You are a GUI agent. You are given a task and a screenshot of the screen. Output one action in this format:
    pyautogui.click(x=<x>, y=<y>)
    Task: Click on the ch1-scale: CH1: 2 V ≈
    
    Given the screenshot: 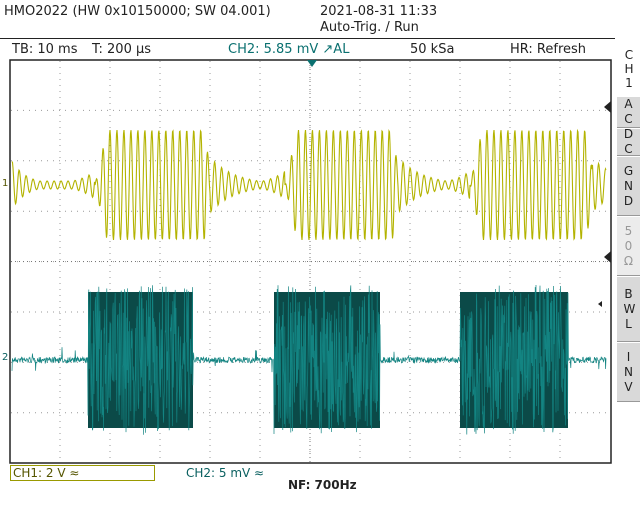 What is the action you would take?
    pyautogui.click(x=82, y=473)
    